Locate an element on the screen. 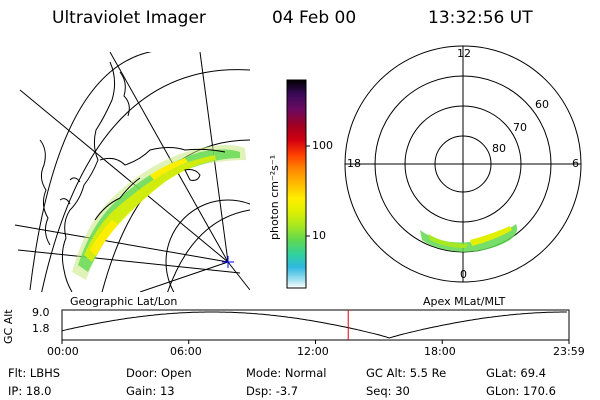 The height and width of the screenshot is (400, 600). altitude-ylabel: GC Alt is located at coordinates (8, 326).